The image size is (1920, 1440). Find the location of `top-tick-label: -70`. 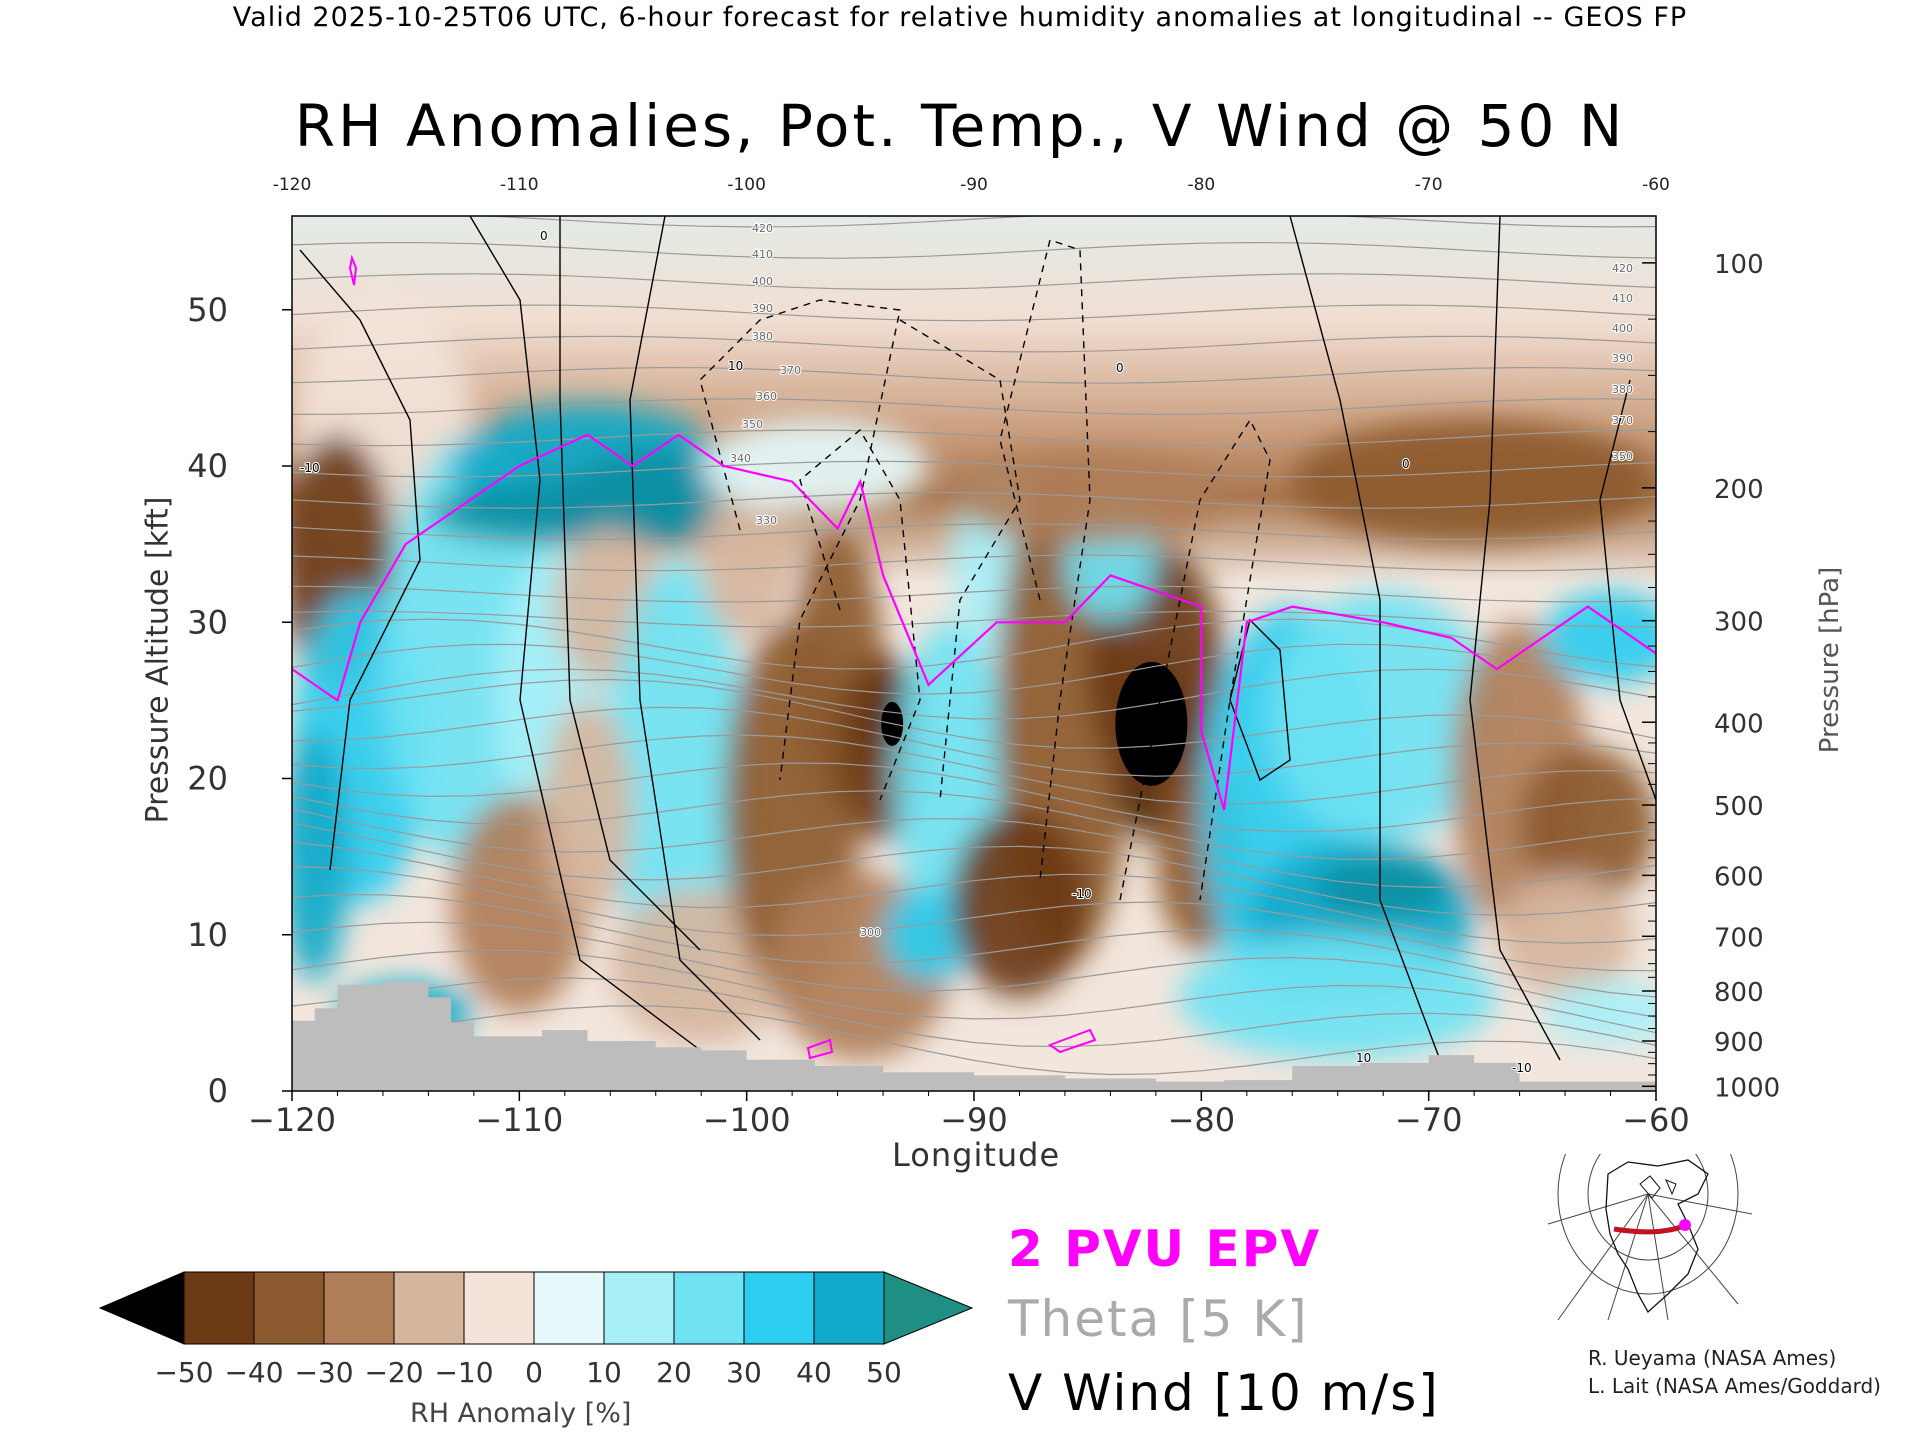

top-tick-label: -70 is located at coordinates (1429, 185).